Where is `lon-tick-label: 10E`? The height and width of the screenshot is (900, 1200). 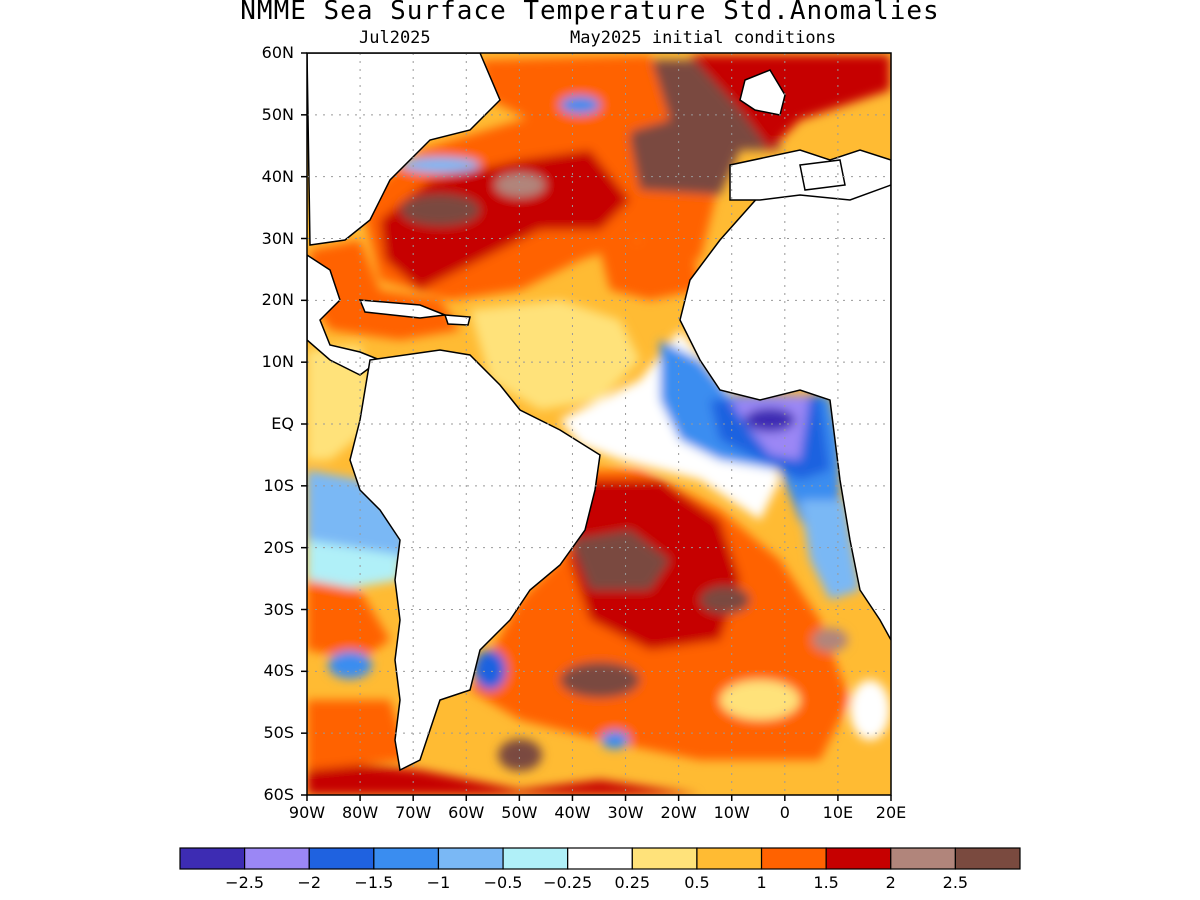 lon-tick-label: 10E is located at coordinates (838, 812).